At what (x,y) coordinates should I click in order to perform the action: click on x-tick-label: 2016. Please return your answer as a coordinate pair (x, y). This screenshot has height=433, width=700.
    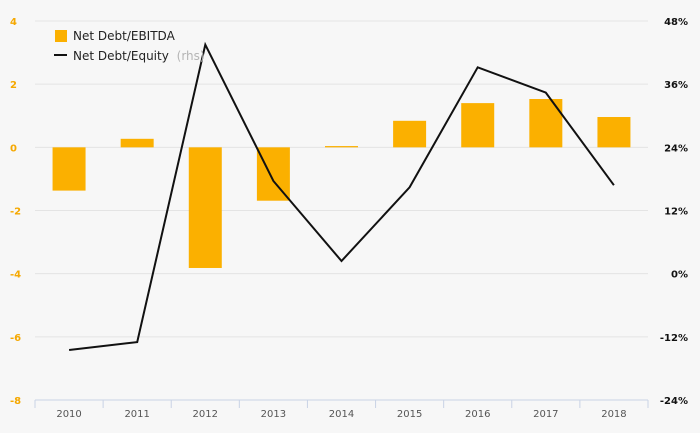
    Looking at the image, I should click on (477, 414).